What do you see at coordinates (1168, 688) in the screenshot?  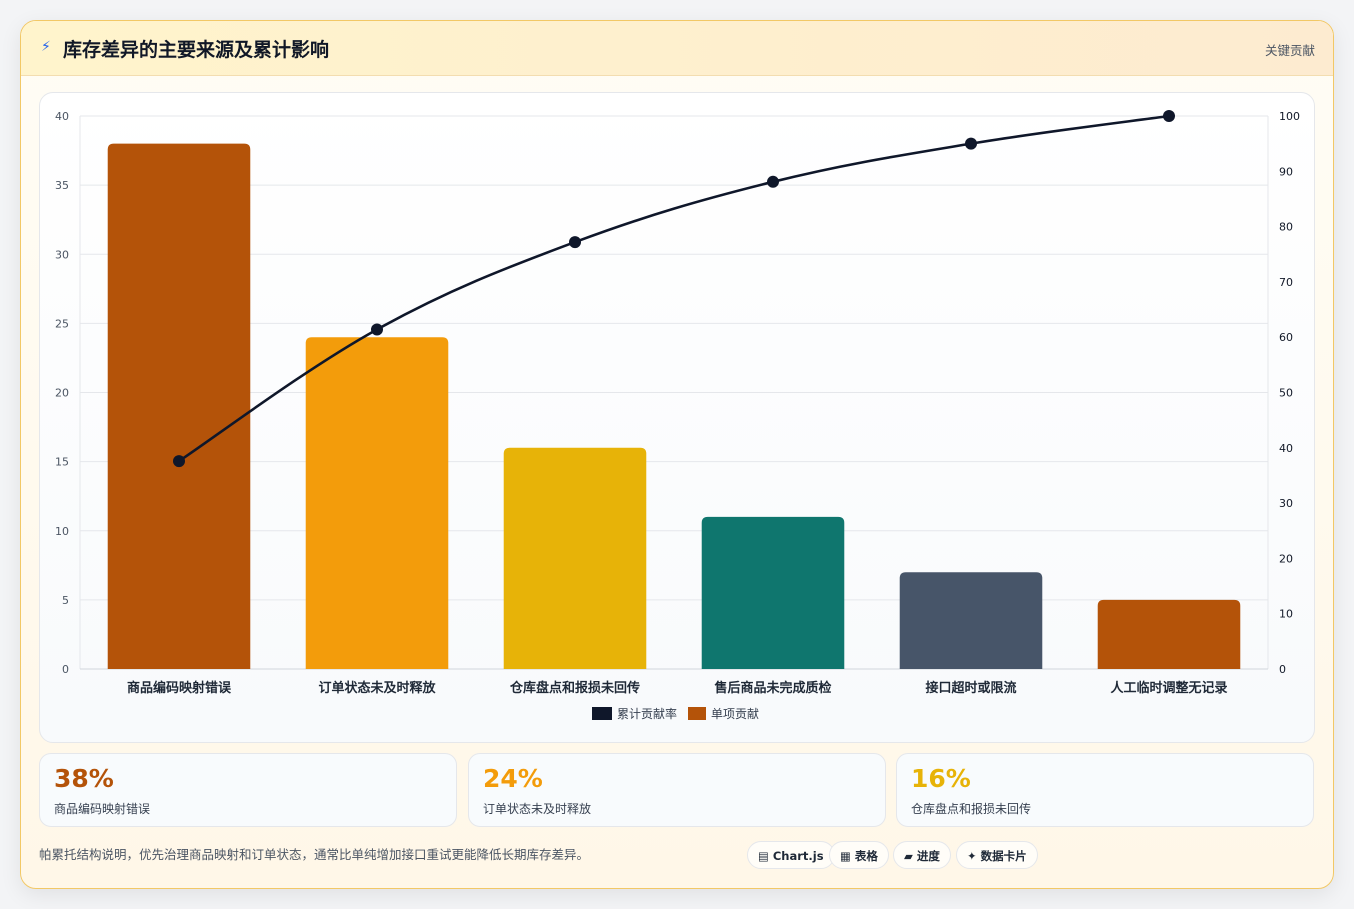 I see `x-tick-label: 人工临时调整无记录` at bounding box center [1168, 688].